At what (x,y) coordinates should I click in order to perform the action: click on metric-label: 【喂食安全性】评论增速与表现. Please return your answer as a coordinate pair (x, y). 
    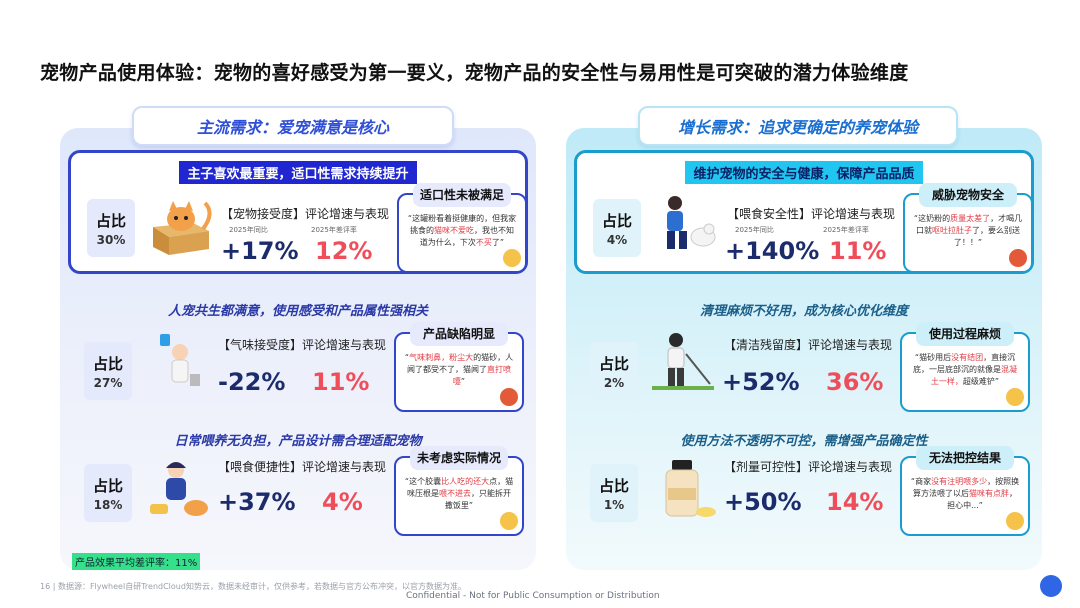
    Looking at the image, I should click on (811, 214).